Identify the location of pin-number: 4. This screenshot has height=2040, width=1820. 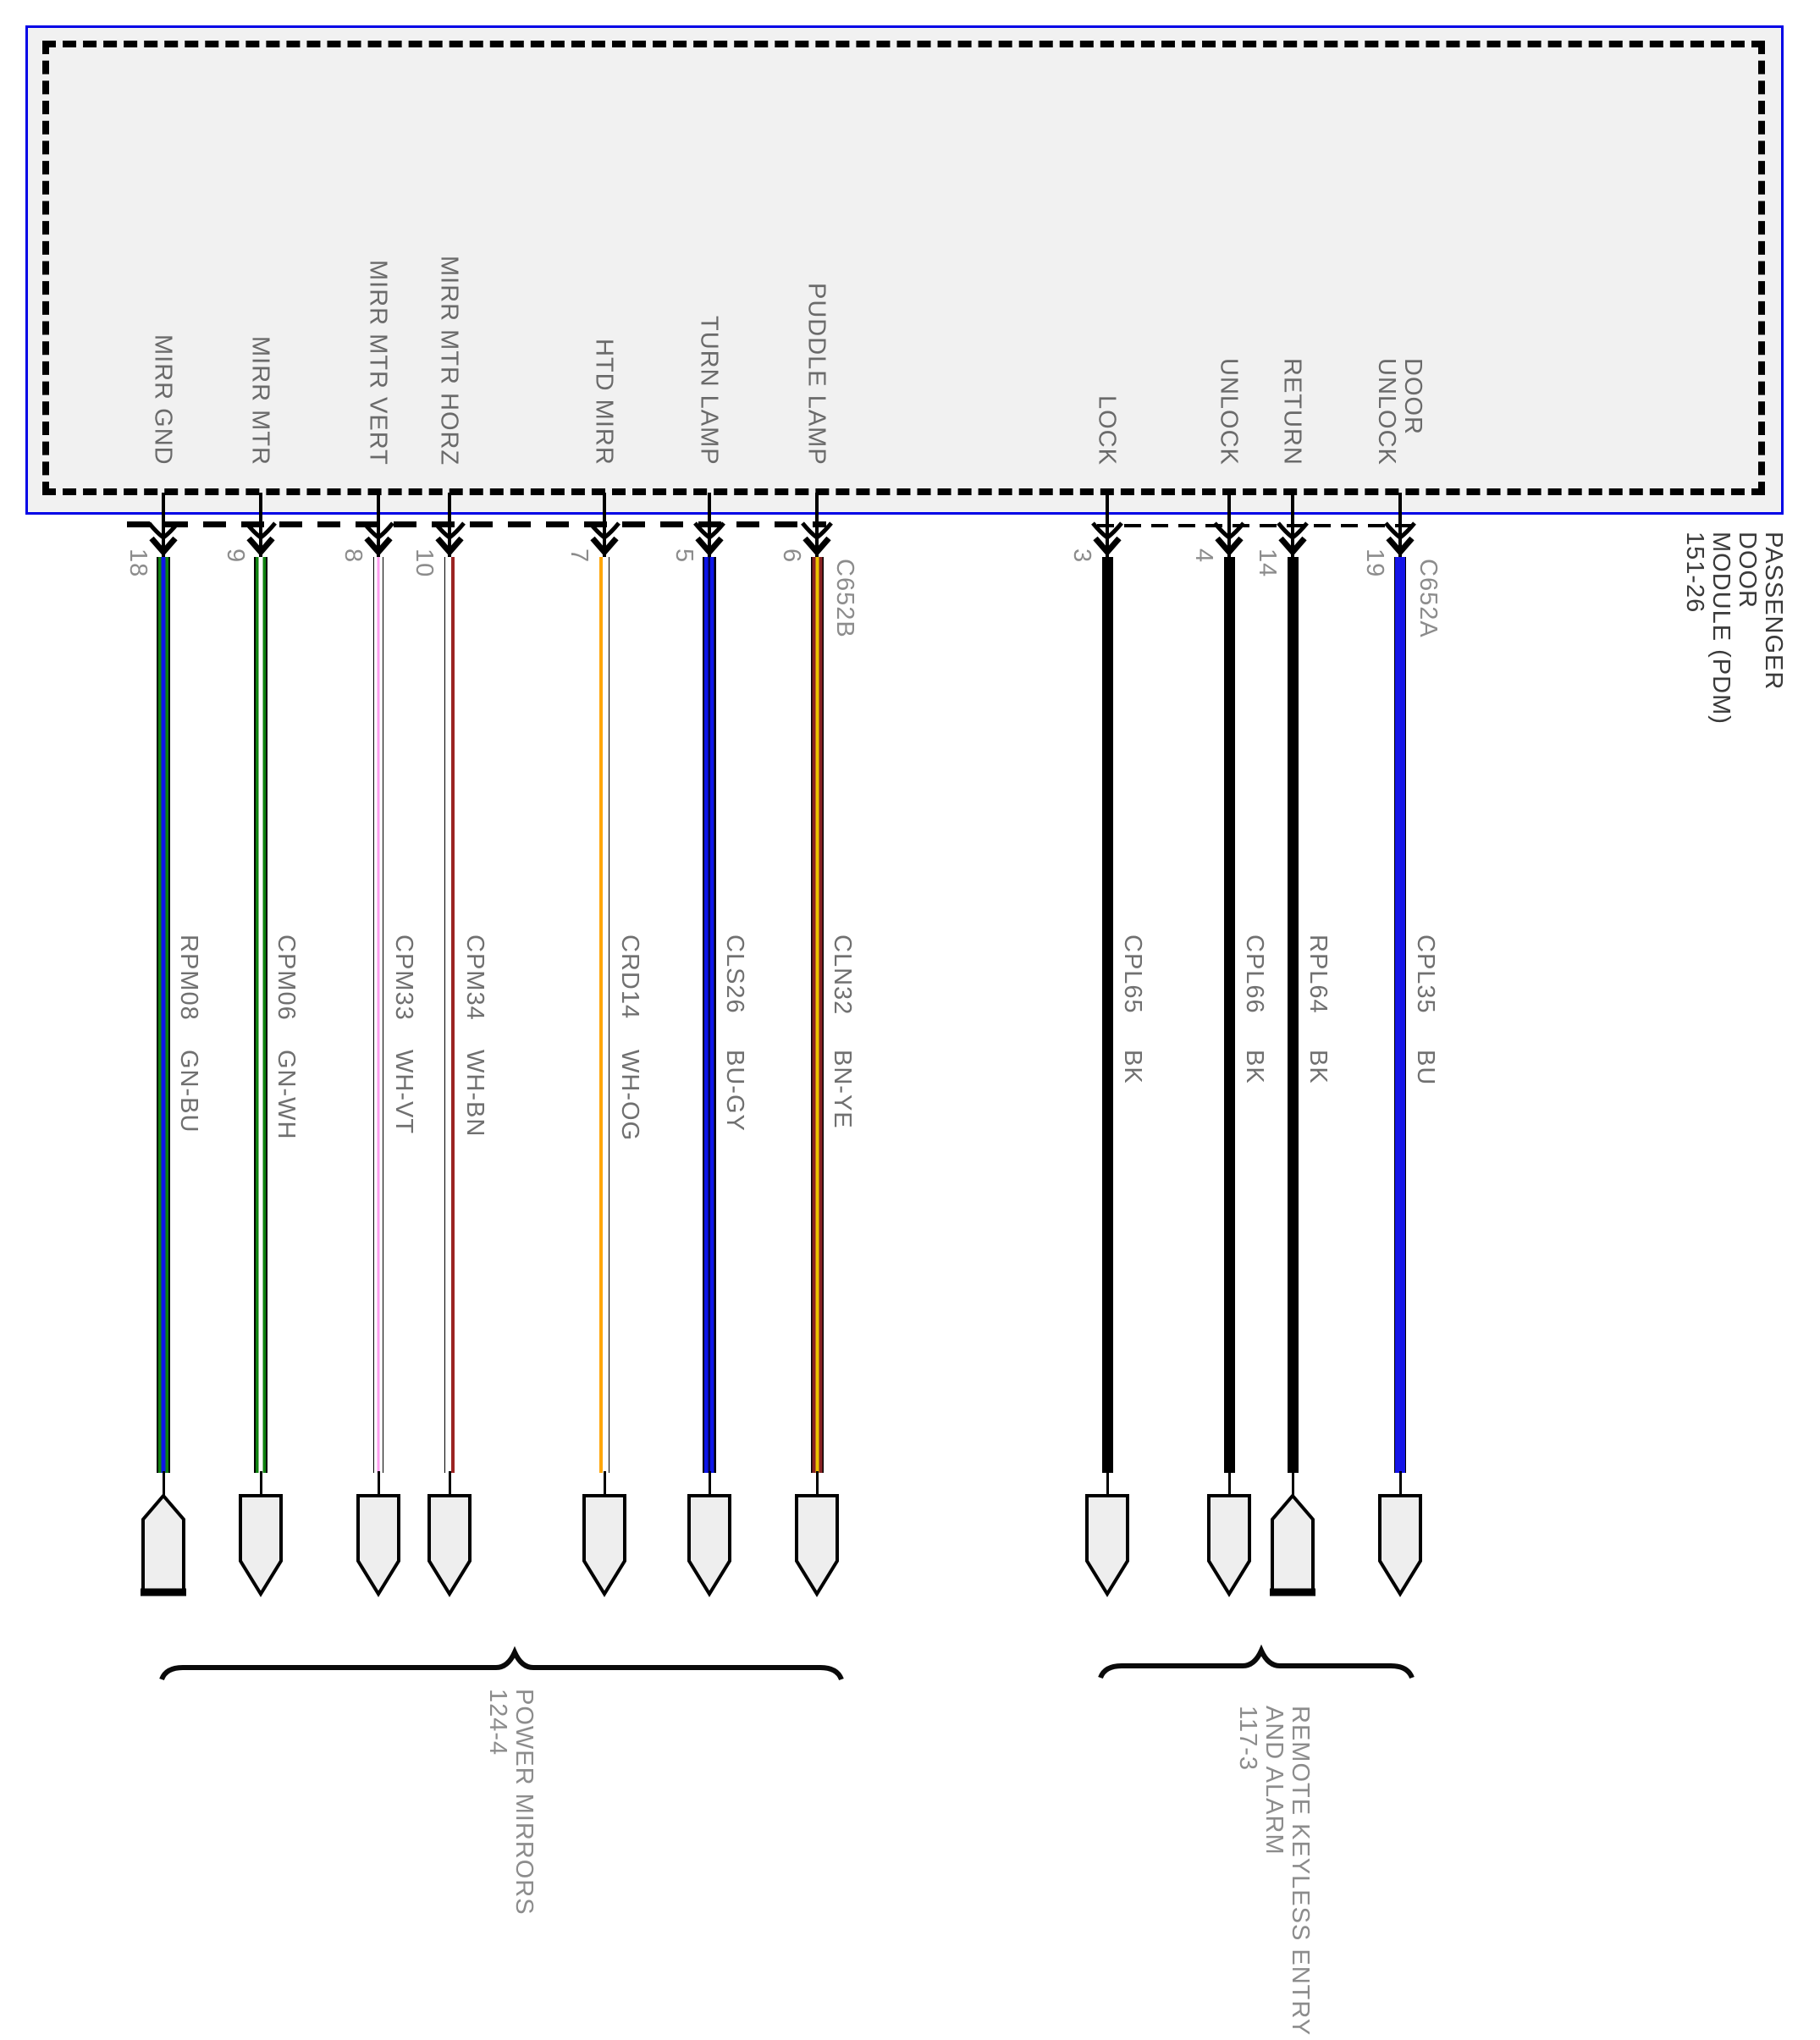
(1203, 556).